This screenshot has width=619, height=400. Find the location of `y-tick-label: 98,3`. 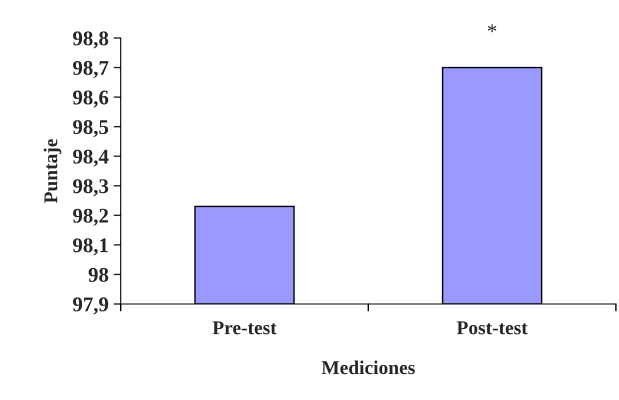

y-tick-label: 98,3 is located at coordinates (90, 187).